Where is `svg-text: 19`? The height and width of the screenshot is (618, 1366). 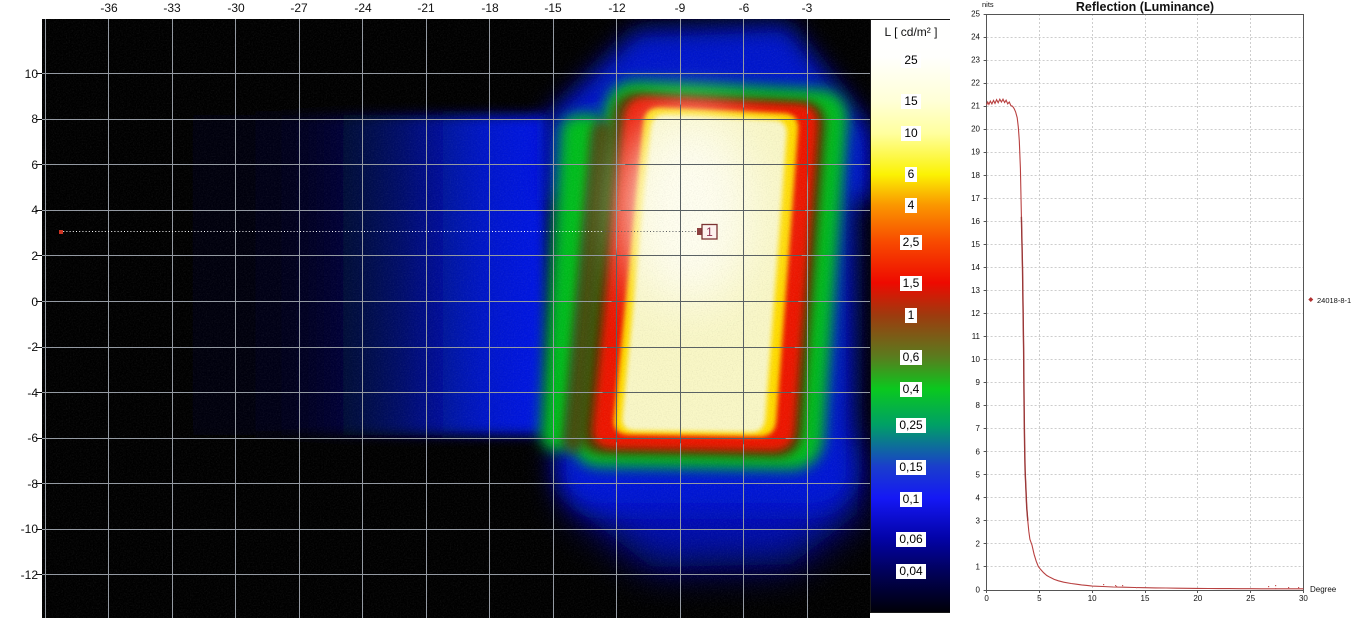 svg-text: 19 is located at coordinates (975, 152).